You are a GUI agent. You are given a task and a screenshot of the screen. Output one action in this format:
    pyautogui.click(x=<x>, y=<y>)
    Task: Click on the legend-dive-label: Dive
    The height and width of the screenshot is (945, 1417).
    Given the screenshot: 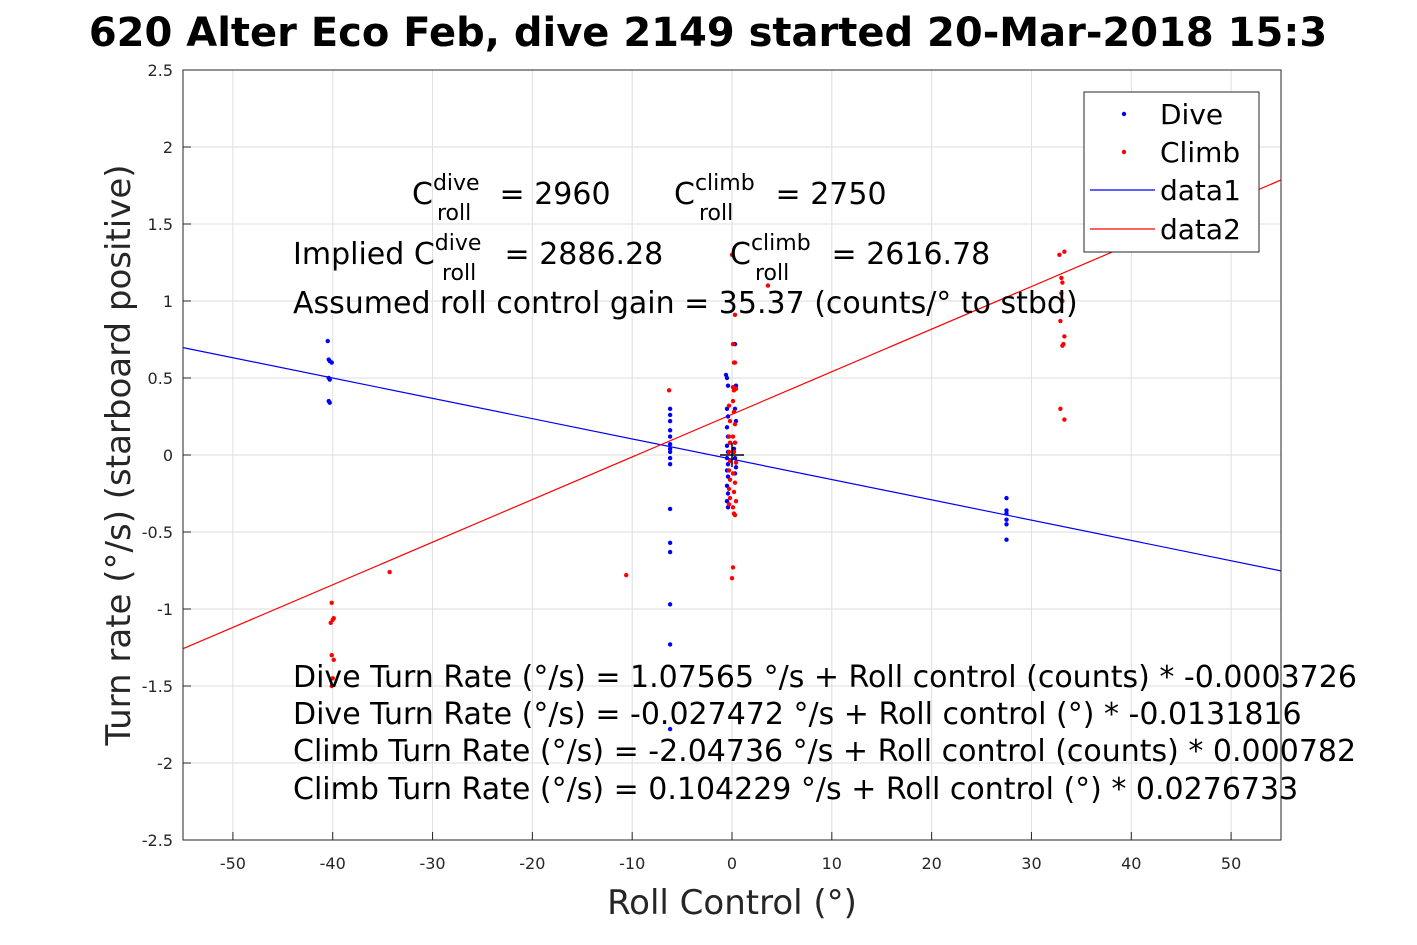 What is the action you would take?
    pyautogui.click(x=1191, y=114)
    